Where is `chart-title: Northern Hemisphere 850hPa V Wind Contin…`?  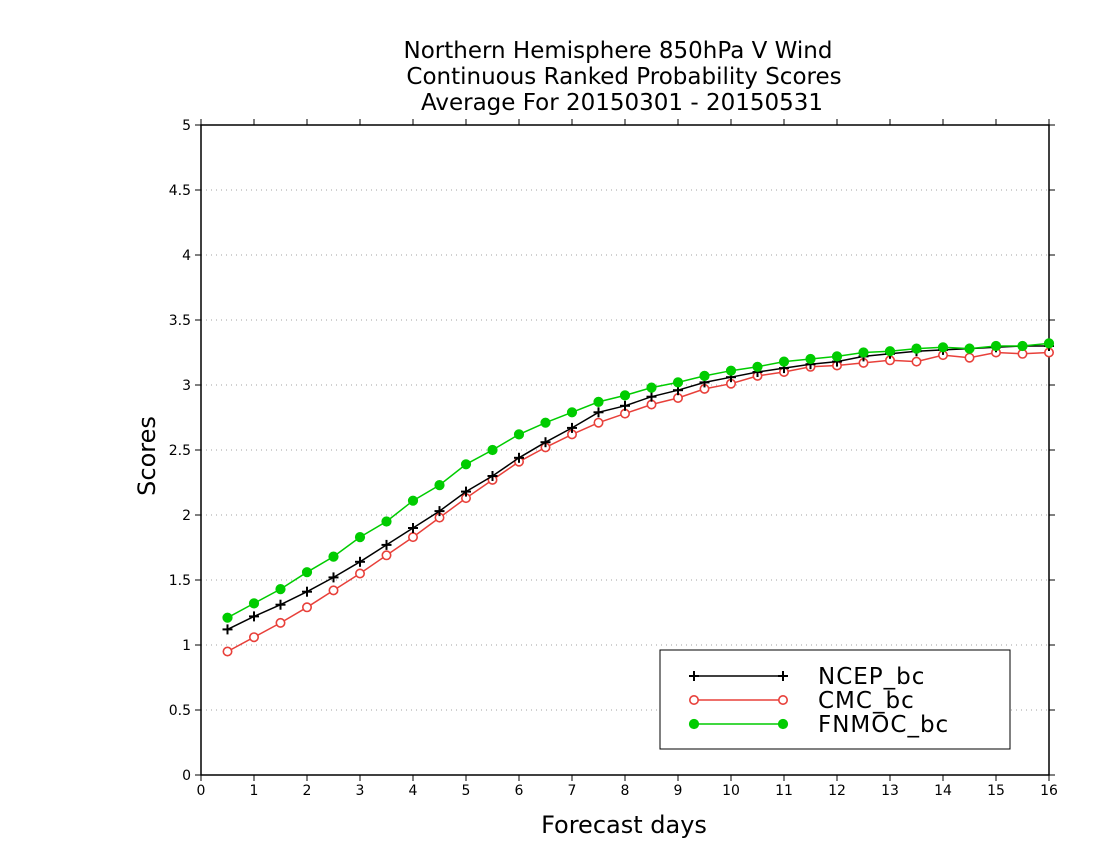 chart-title: Northern Hemisphere 850hPa V Wind Contin… is located at coordinates (623, 77).